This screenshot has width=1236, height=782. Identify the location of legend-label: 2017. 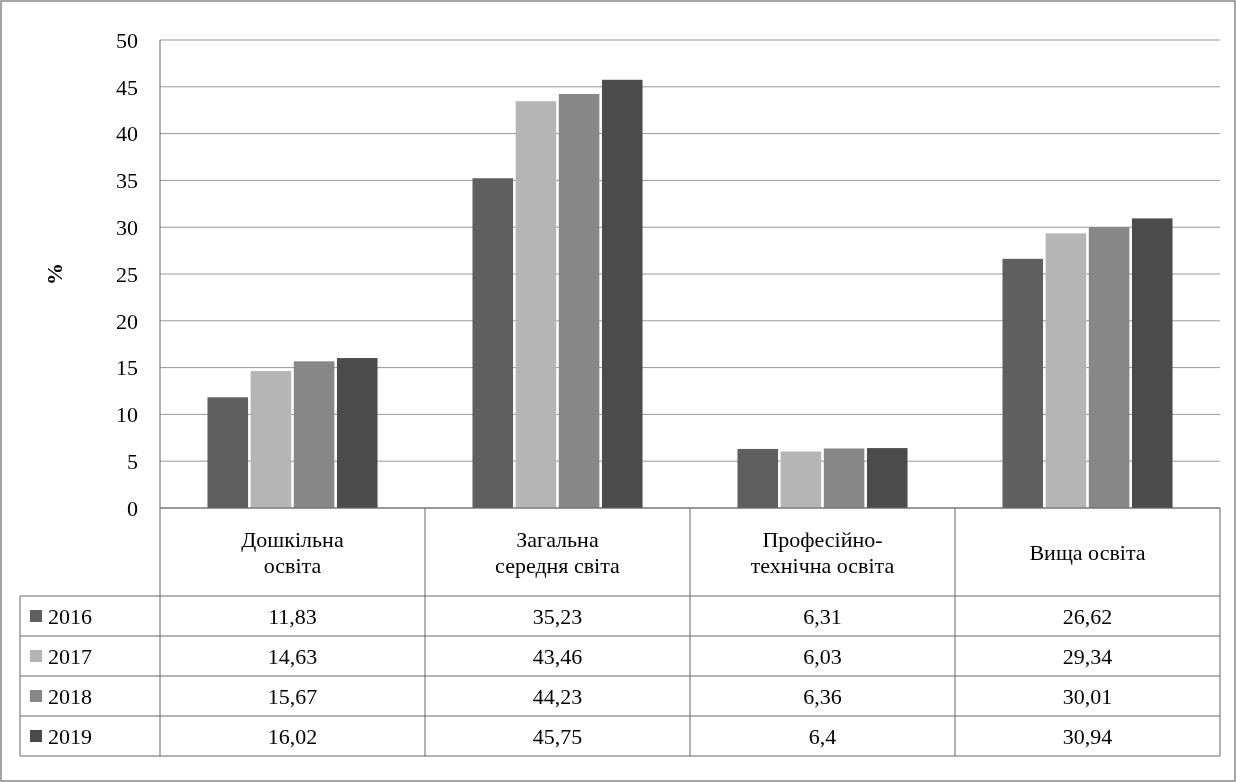
(70, 656).